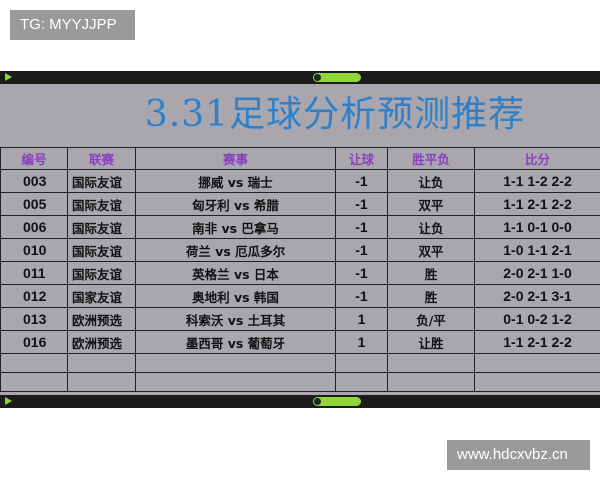  What do you see at coordinates (34, 342) in the screenshot?
I see `cell-id: 016` at bounding box center [34, 342].